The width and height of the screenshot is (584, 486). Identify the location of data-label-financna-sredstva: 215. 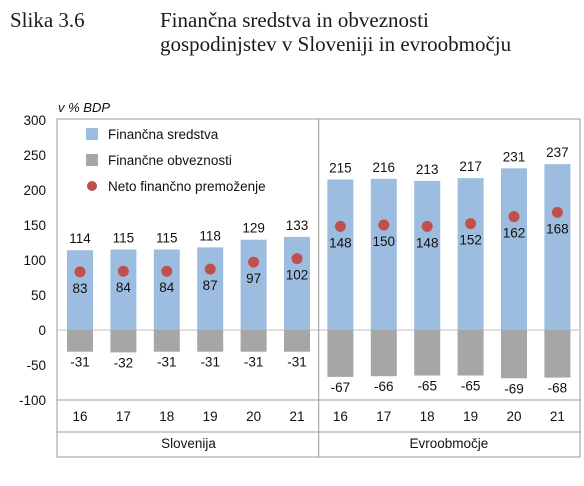
(340, 168).